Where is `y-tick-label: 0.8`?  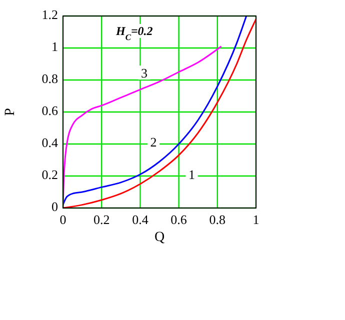
y-tick-label: 0.8 is located at coordinates (50, 78).